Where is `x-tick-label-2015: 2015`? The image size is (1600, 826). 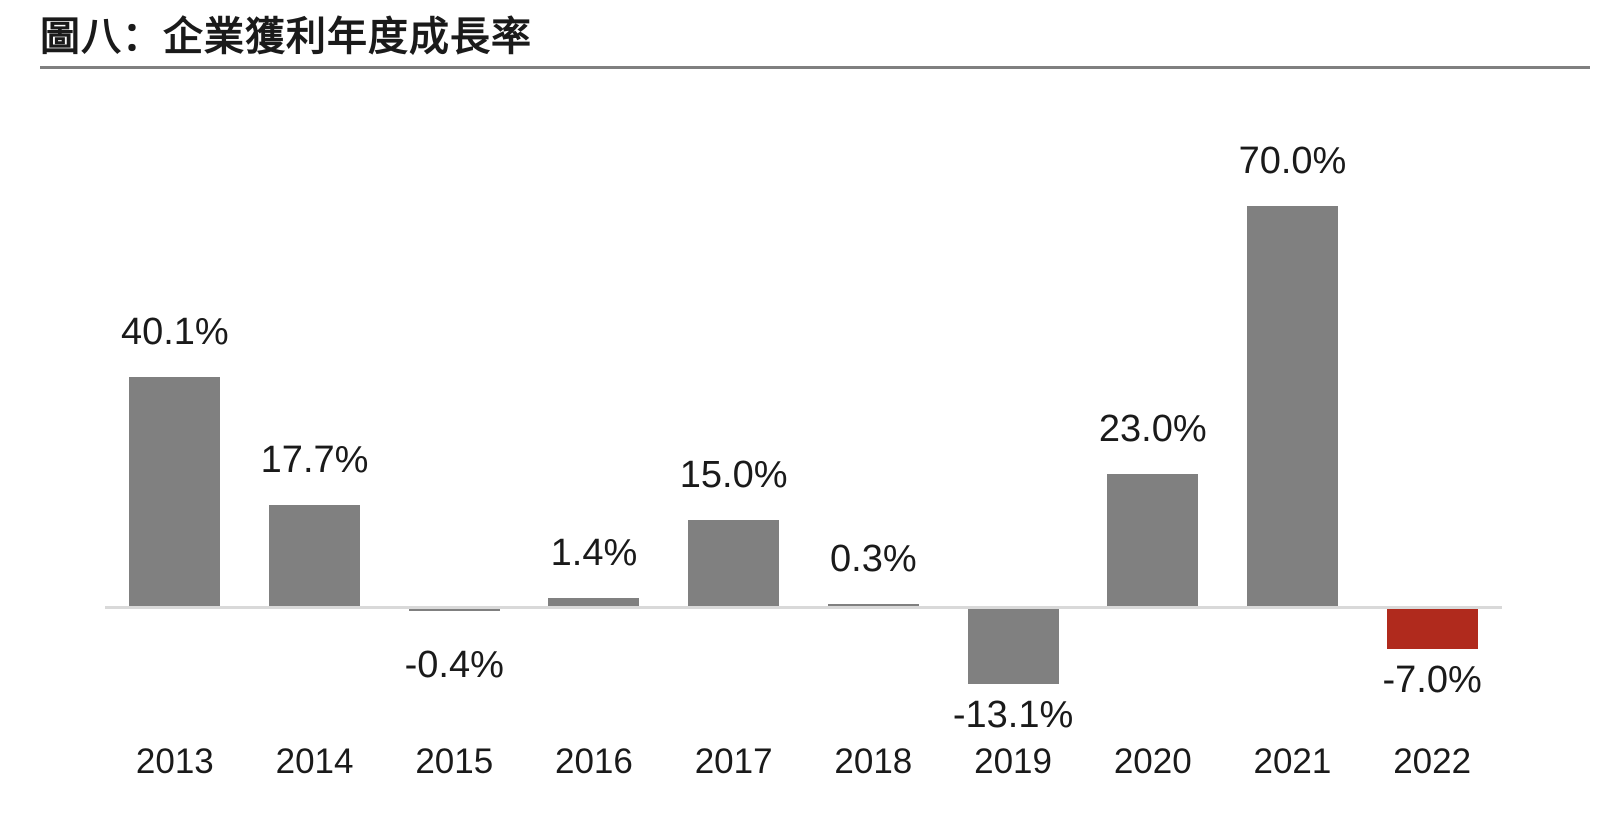 x-tick-label-2015: 2015 is located at coordinates (454, 761).